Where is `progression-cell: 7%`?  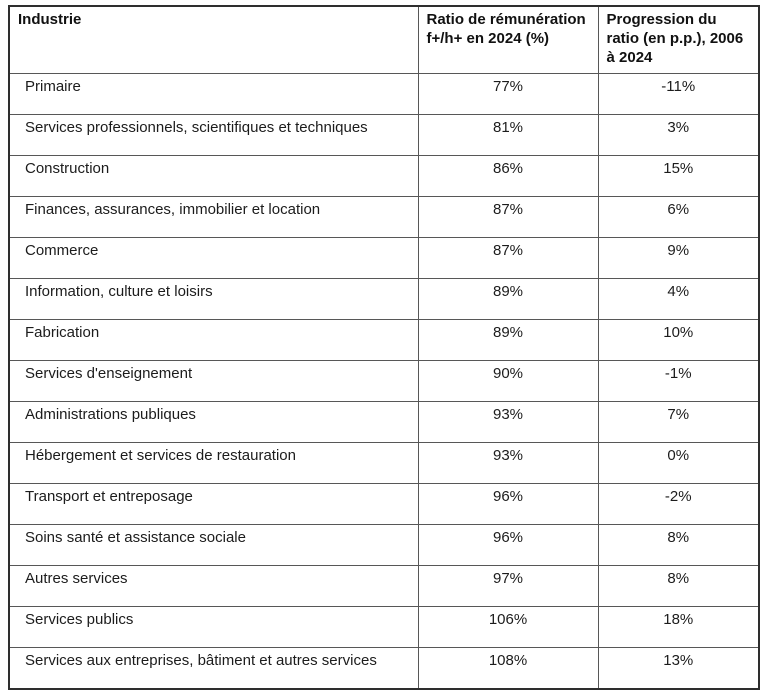 progression-cell: 7% is located at coordinates (678, 421).